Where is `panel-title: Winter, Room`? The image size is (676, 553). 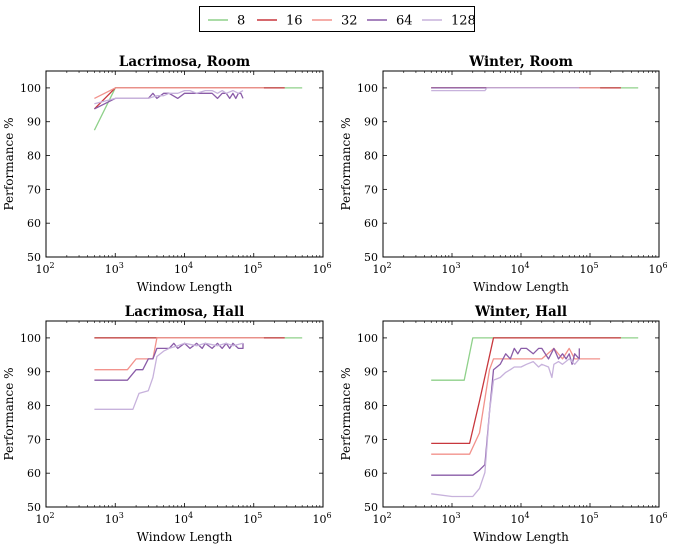 panel-title: Winter, Room is located at coordinates (520, 62).